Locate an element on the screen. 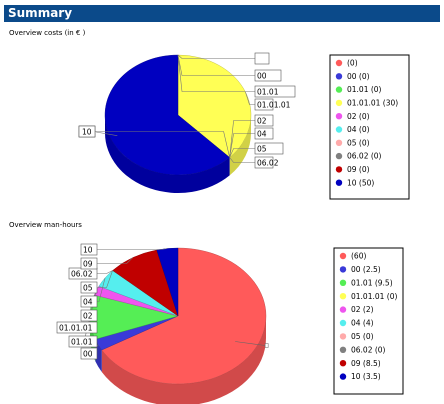 The width and height of the screenshot is (444, 404). pie-side-blank is located at coordinates (183, 360).